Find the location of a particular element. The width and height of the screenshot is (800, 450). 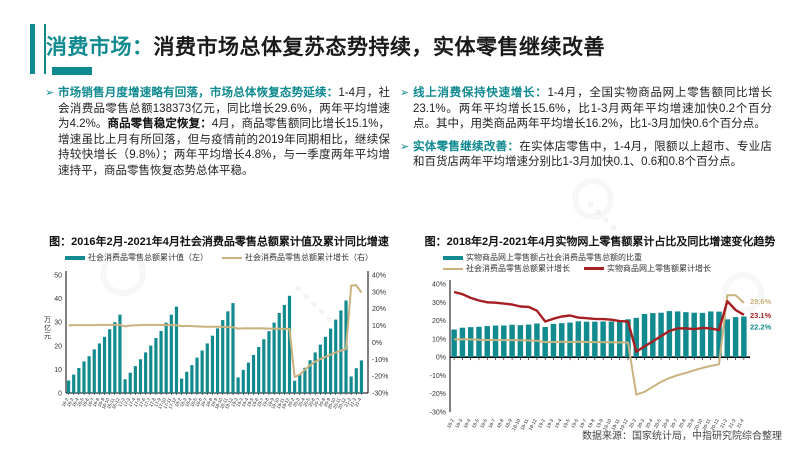

svg-text: 17-6 is located at coordinates (142, 402).